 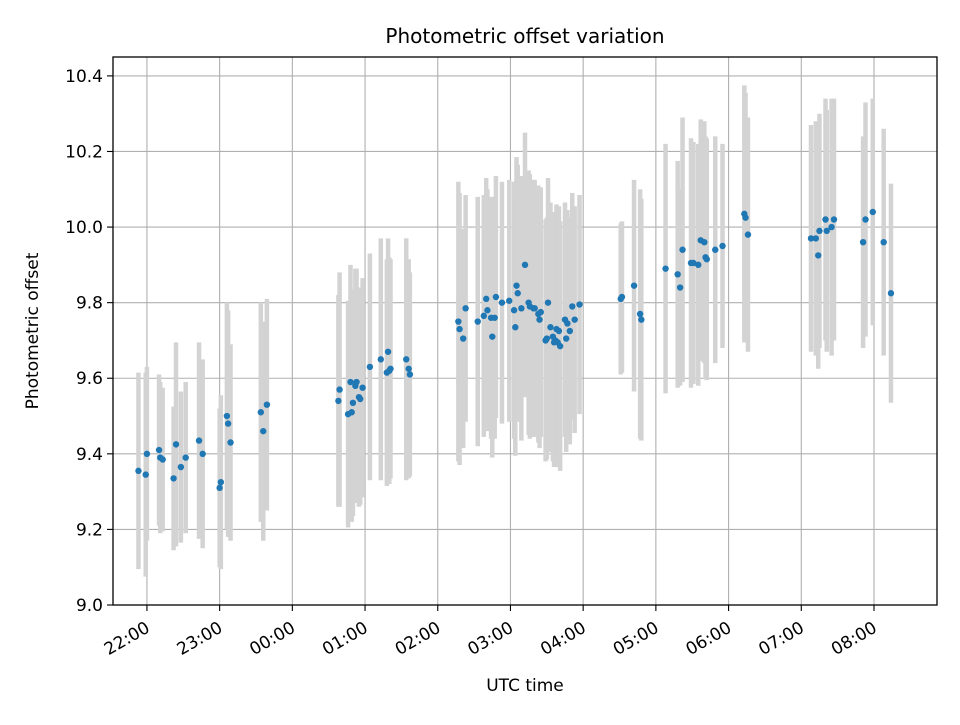 What do you see at coordinates (84, 152) in the screenshot?
I see `y-tick-label: 10.2` at bounding box center [84, 152].